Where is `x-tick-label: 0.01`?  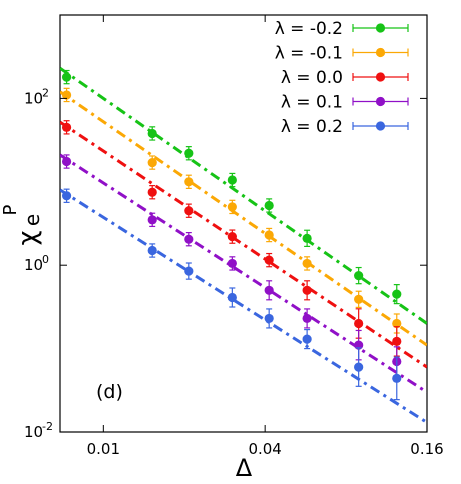
x-tick-label: 0.01 is located at coordinates (103, 449).